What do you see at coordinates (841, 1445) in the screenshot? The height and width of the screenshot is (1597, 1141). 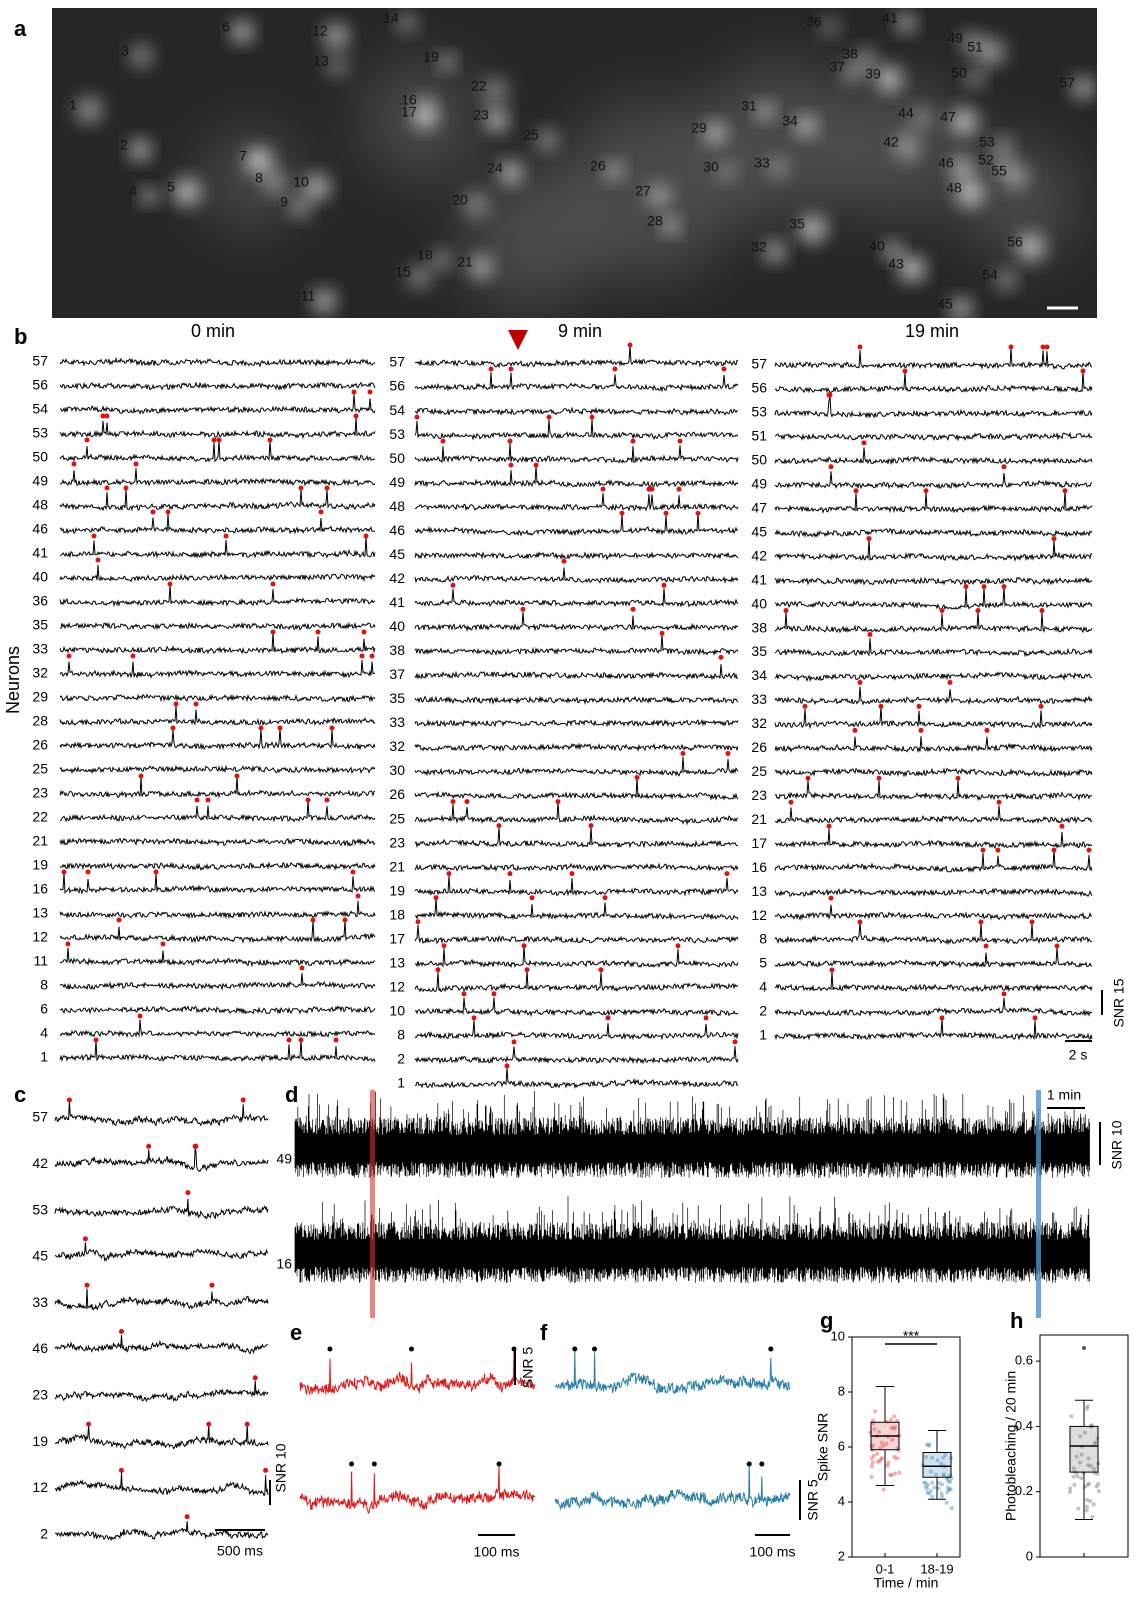 I see `y-tick-label: 6` at bounding box center [841, 1445].